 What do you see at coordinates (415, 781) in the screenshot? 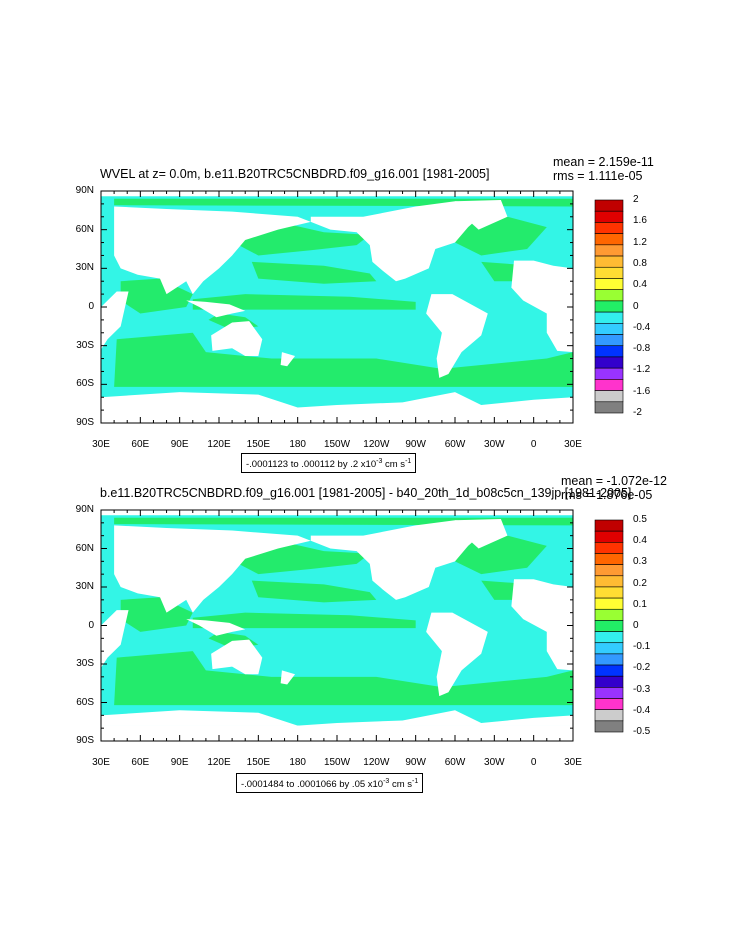
I see `panel-2-range-units-exp: -1` at bounding box center [415, 781].